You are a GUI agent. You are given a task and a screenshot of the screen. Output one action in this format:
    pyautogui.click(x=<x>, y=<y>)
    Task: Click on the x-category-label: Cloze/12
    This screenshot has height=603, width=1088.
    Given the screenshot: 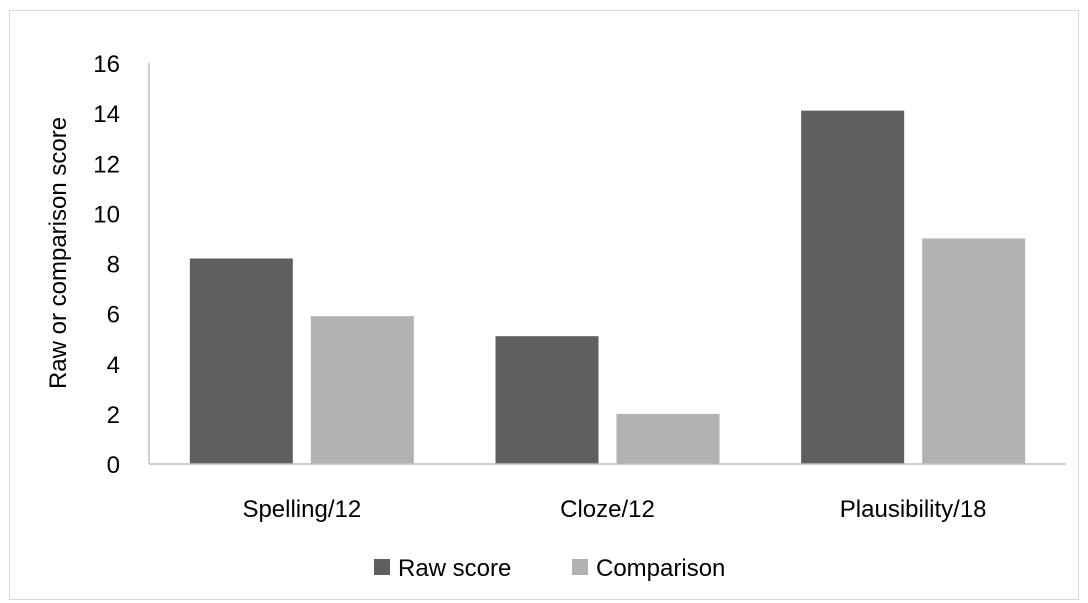 What is the action you would take?
    pyautogui.click(x=607, y=509)
    